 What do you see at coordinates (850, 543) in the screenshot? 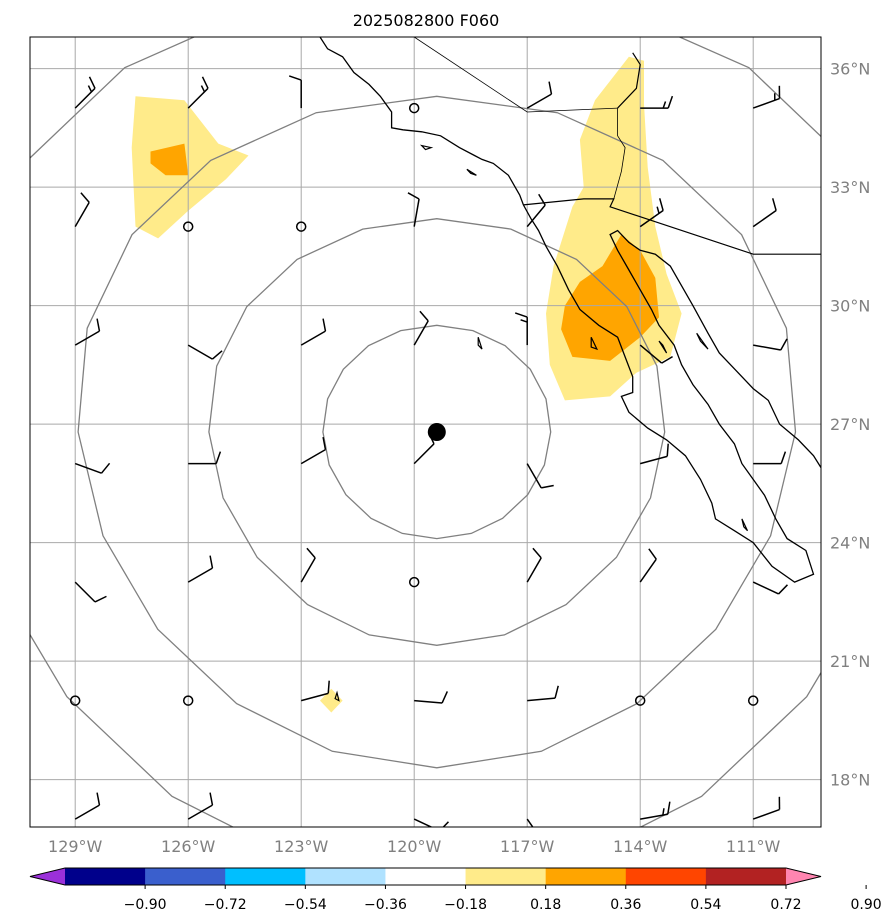
I see `lat-tick-label: 24°N` at bounding box center [850, 543].